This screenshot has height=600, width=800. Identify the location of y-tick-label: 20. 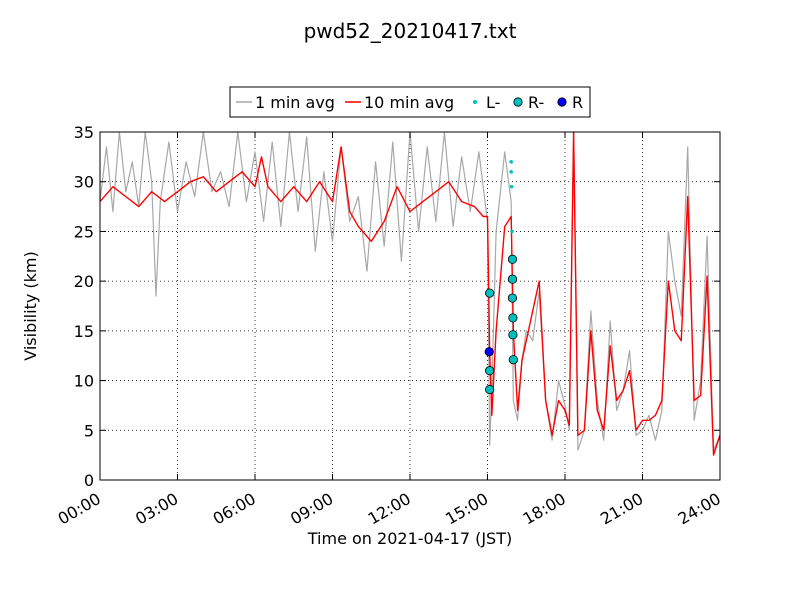
(84, 281).